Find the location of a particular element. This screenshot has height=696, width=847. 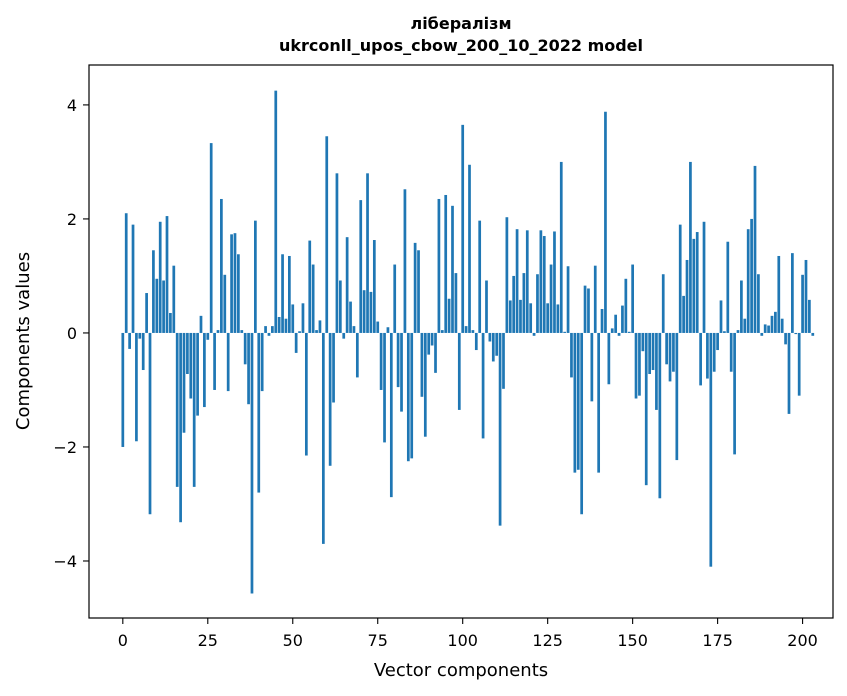

x-tick-label: 75 is located at coordinates (378, 640).